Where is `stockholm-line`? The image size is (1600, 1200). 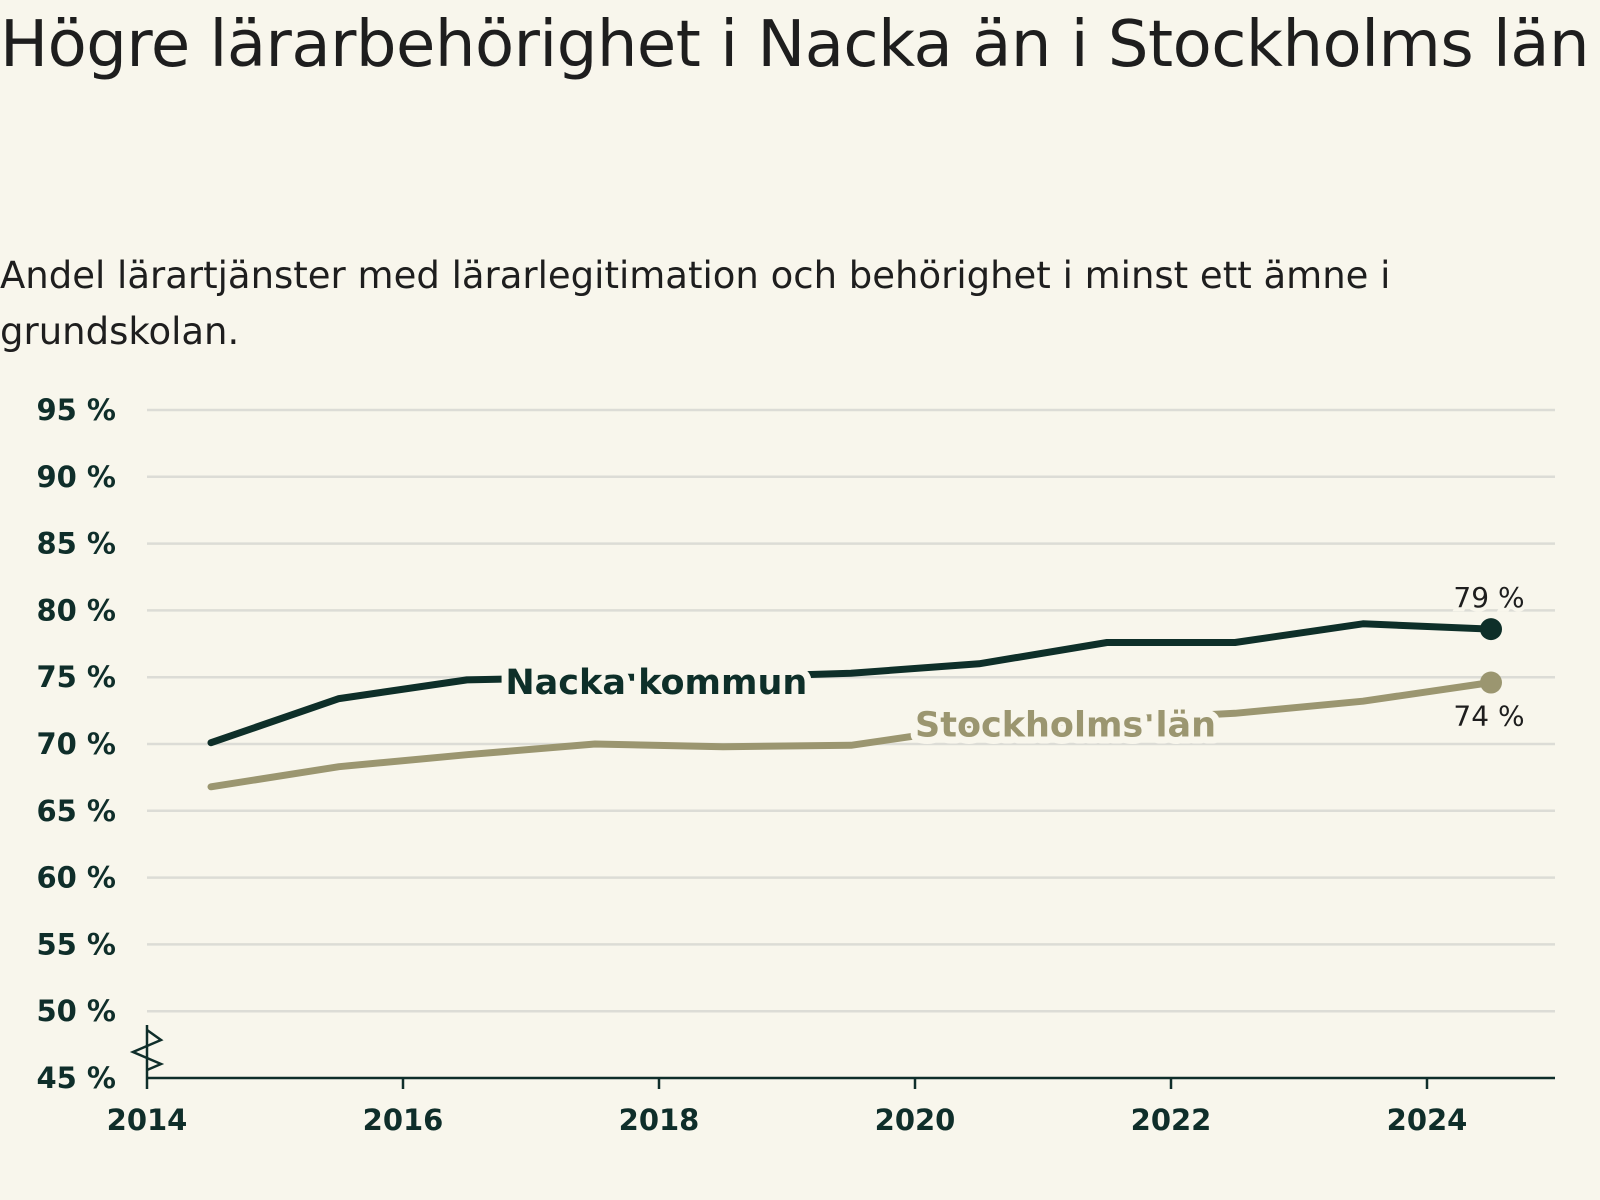 stockholm-line is located at coordinates (851, 735).